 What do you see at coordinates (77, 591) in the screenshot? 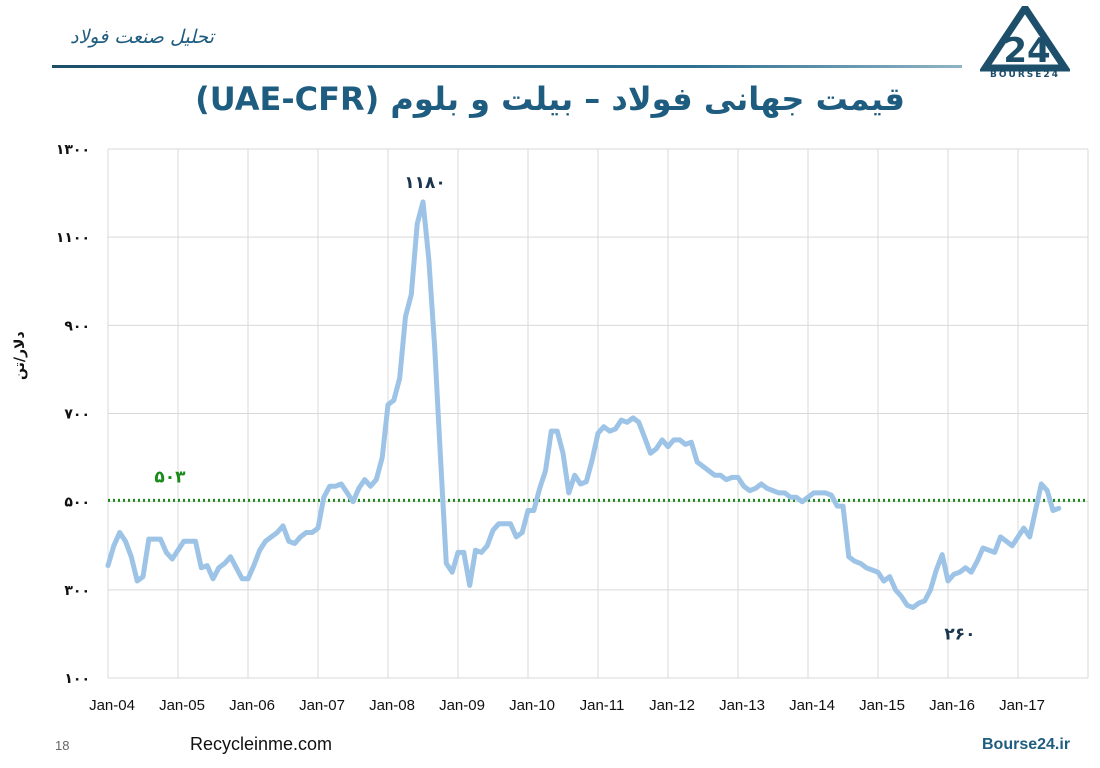
I see `y-tick-label: ۳۰۰` at bounding box center [77, 591].